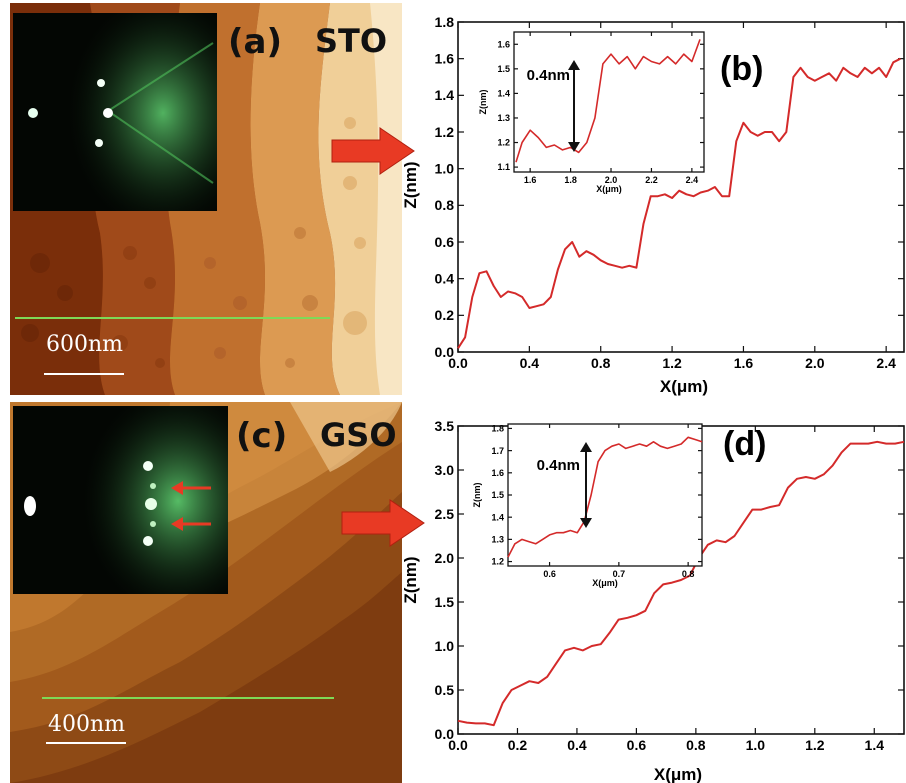  What do you see at coordinates (518, 745) in the screenshot?
I see `x-tick-label: 0.2` at bounding box center [518, 745].